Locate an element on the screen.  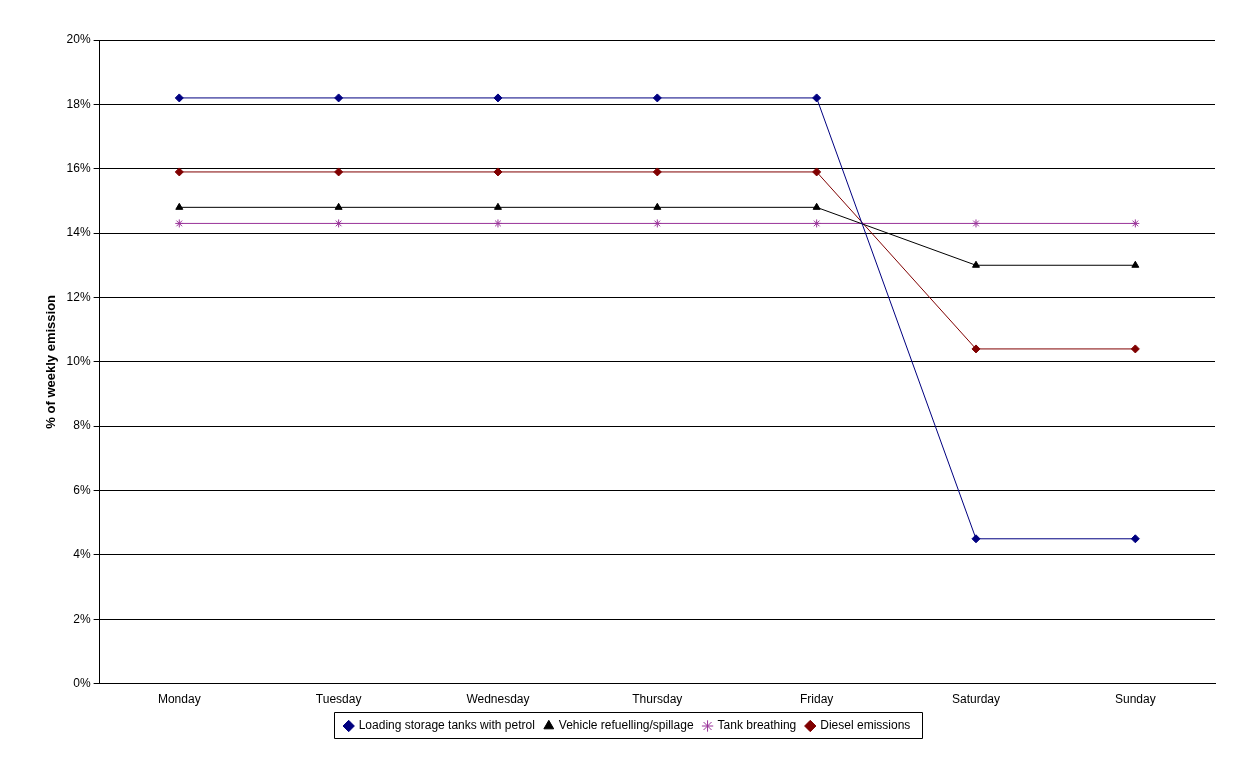
y-tick-label: 2% is located at coordinates (82, 618).